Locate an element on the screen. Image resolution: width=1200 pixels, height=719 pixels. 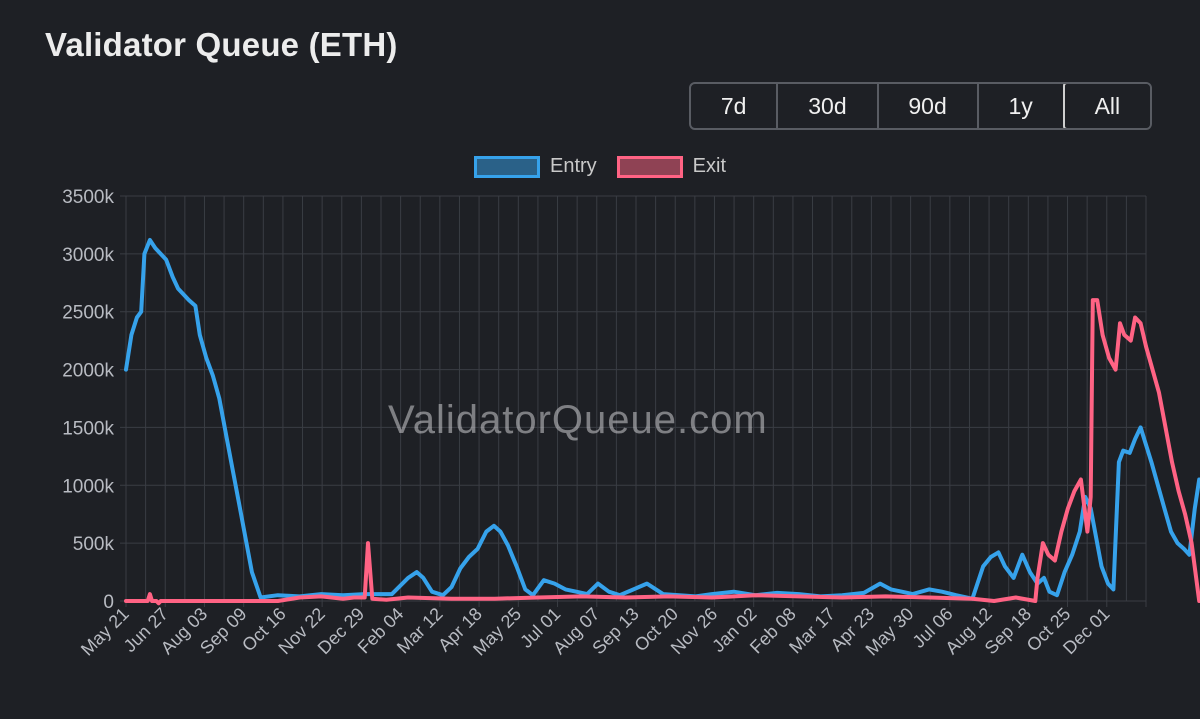
watermark-text: ValidatorQueue.com is located at coordinates (578, 420).